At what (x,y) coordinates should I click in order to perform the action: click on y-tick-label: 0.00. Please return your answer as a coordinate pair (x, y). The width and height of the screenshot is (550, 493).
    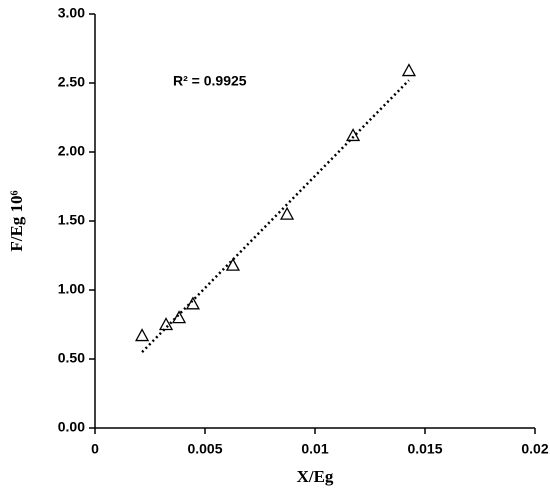
    Looking at the image, I should click on (71, 427).